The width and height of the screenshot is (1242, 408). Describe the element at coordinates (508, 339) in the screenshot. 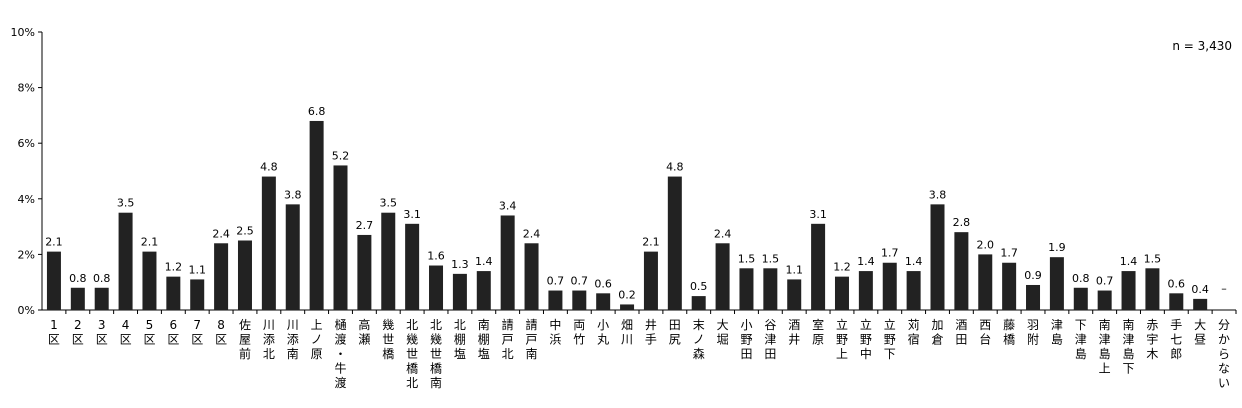

I see `category-label: 請戸北` at that location.